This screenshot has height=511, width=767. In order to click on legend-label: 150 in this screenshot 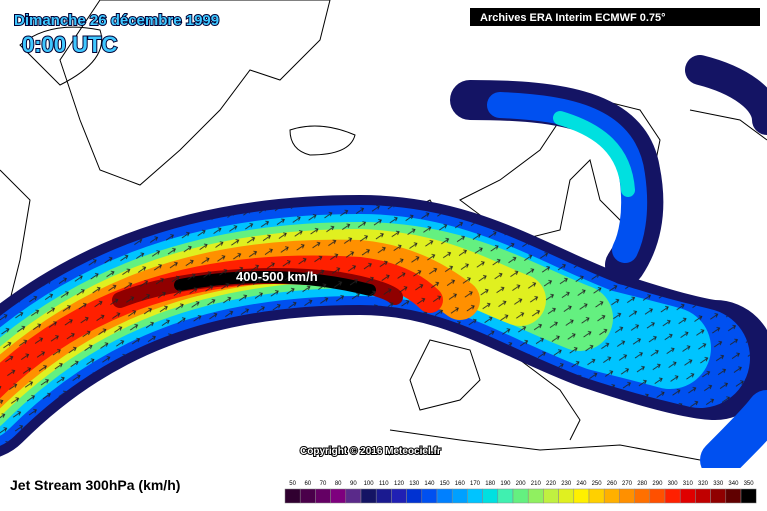, I will do `click(445, 484)`.